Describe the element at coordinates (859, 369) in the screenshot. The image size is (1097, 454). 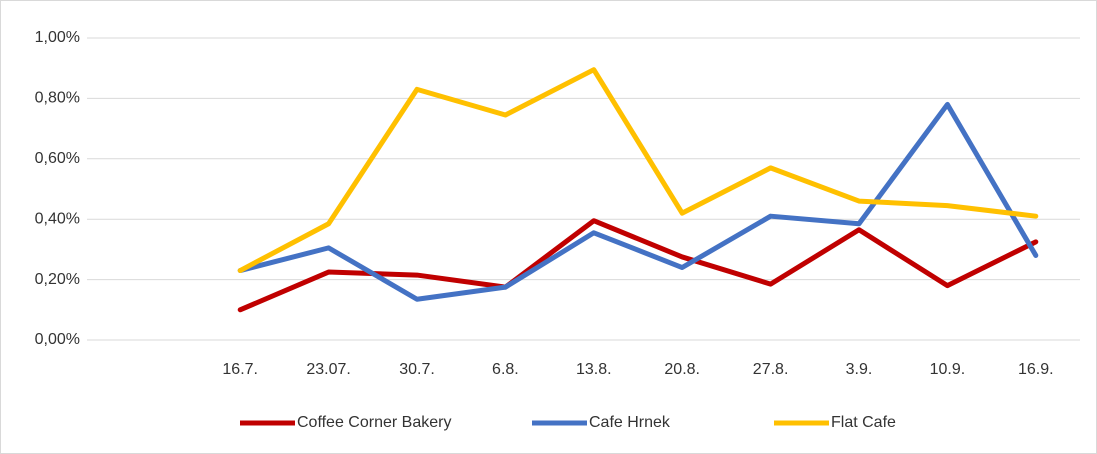
I see `x-tick-label: 3.9.` at that location.